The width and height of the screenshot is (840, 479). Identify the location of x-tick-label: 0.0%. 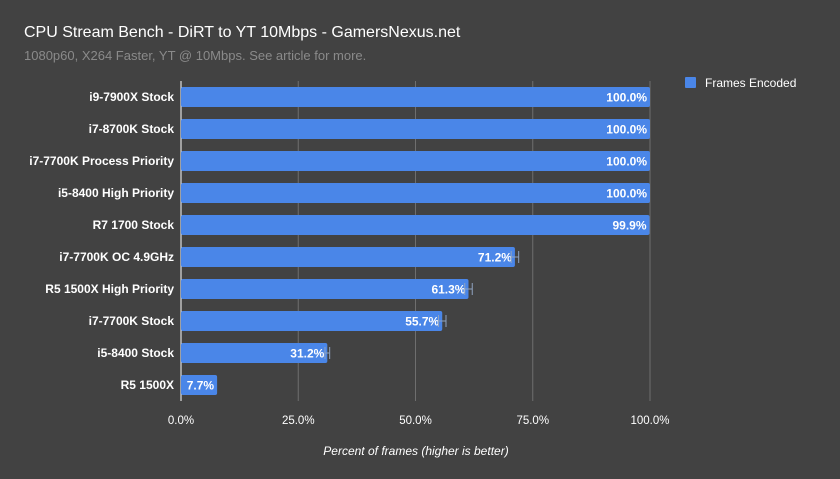
(181, 421).